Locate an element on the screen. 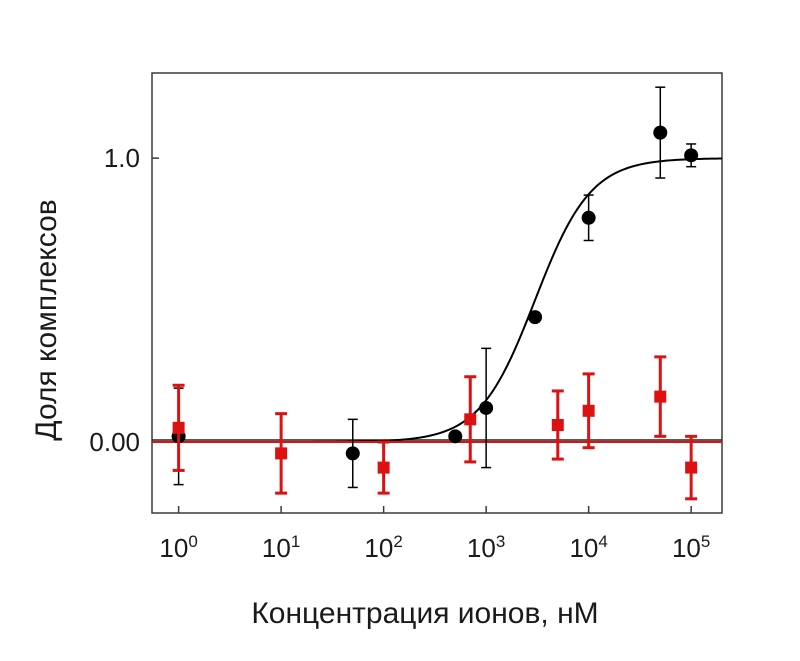 The width and height of the screenshot is (800, 661). x-tick-label: 10⁰ is located at coordinates (178, 547).